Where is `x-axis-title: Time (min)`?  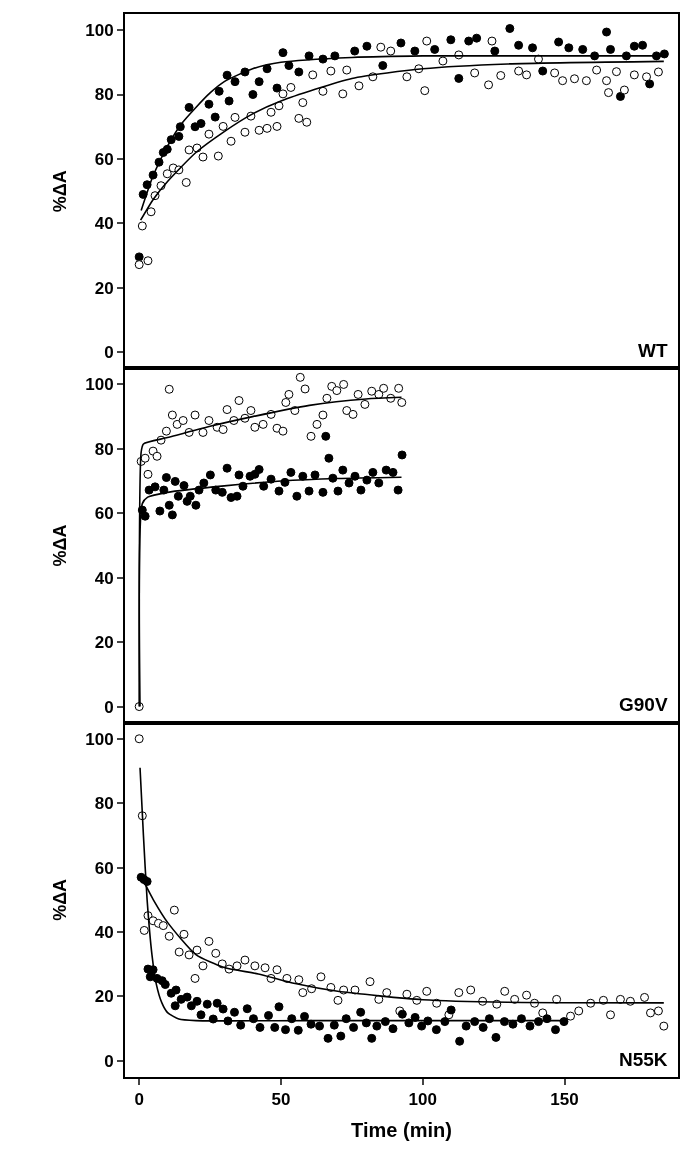
x-axis-title: Time (min) is located at coordinates (401, 1130).